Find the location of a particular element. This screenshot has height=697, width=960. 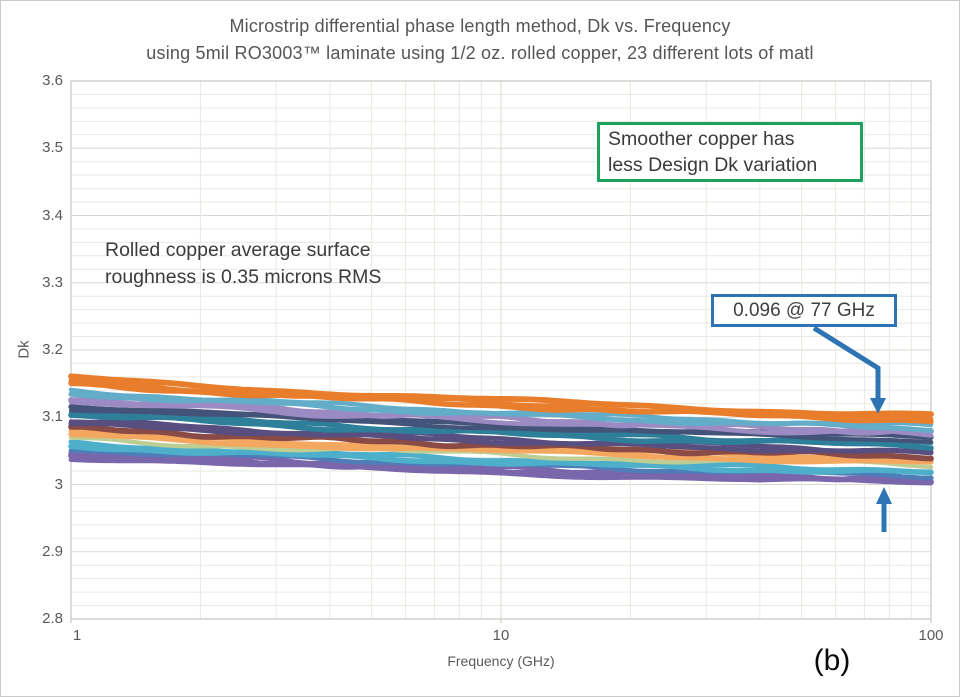

dk-spread-callout: 0.096 @ 77 GHz is located at coordinates (804, 310).